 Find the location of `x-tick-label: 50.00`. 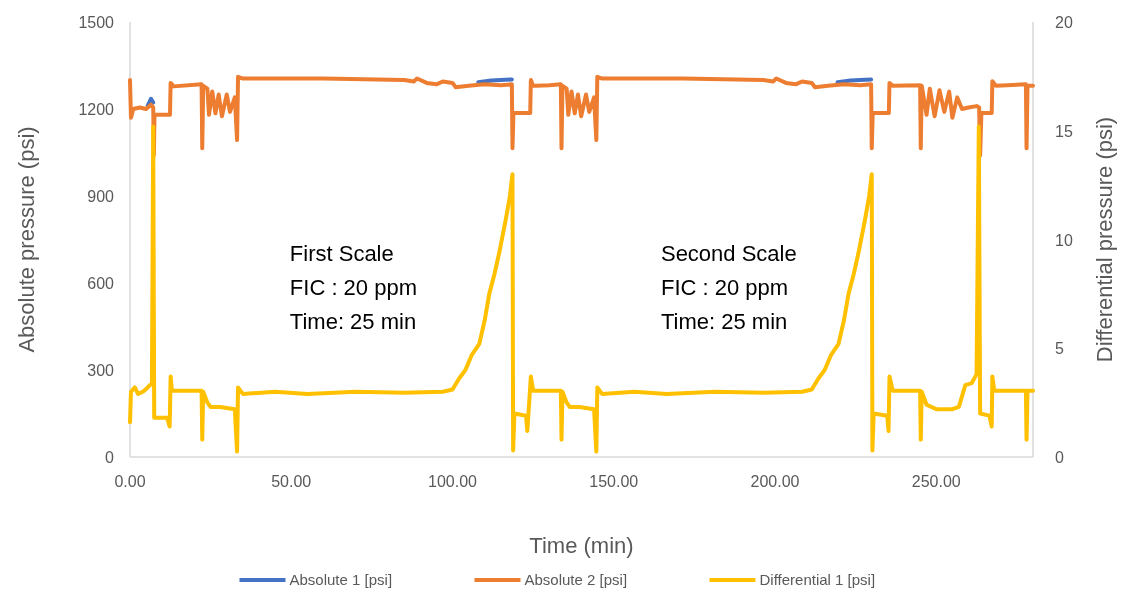

x-tick-label: 50.00 is located at coordinates (291, 481).